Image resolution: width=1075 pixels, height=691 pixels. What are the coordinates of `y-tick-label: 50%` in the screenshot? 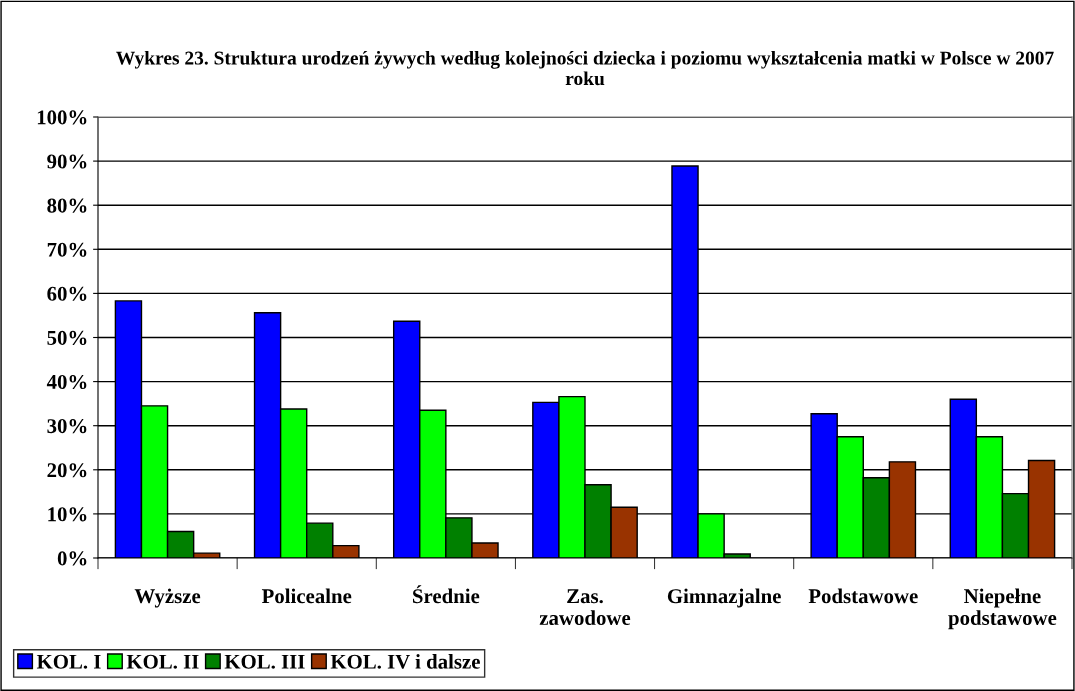 It's located at (67, 337).